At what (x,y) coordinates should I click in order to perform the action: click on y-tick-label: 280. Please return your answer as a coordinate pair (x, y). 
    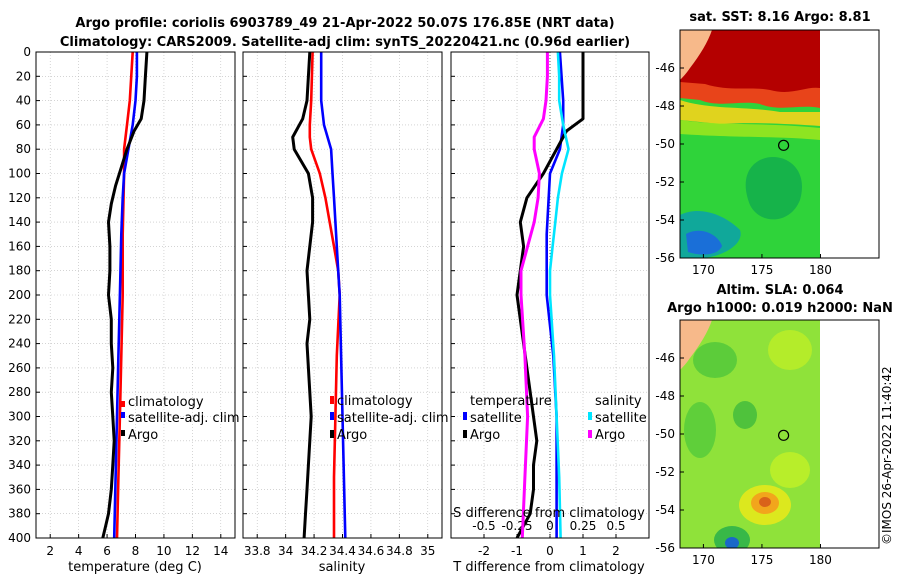
    Looking at the image, I should click on (19, 392).